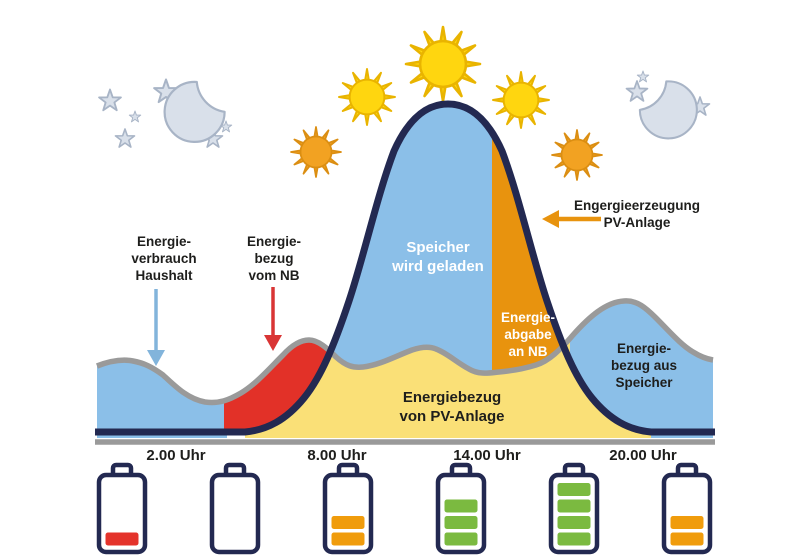 The image size is (810, 557). I want to click on label-line: an NB, so click(528, 351).